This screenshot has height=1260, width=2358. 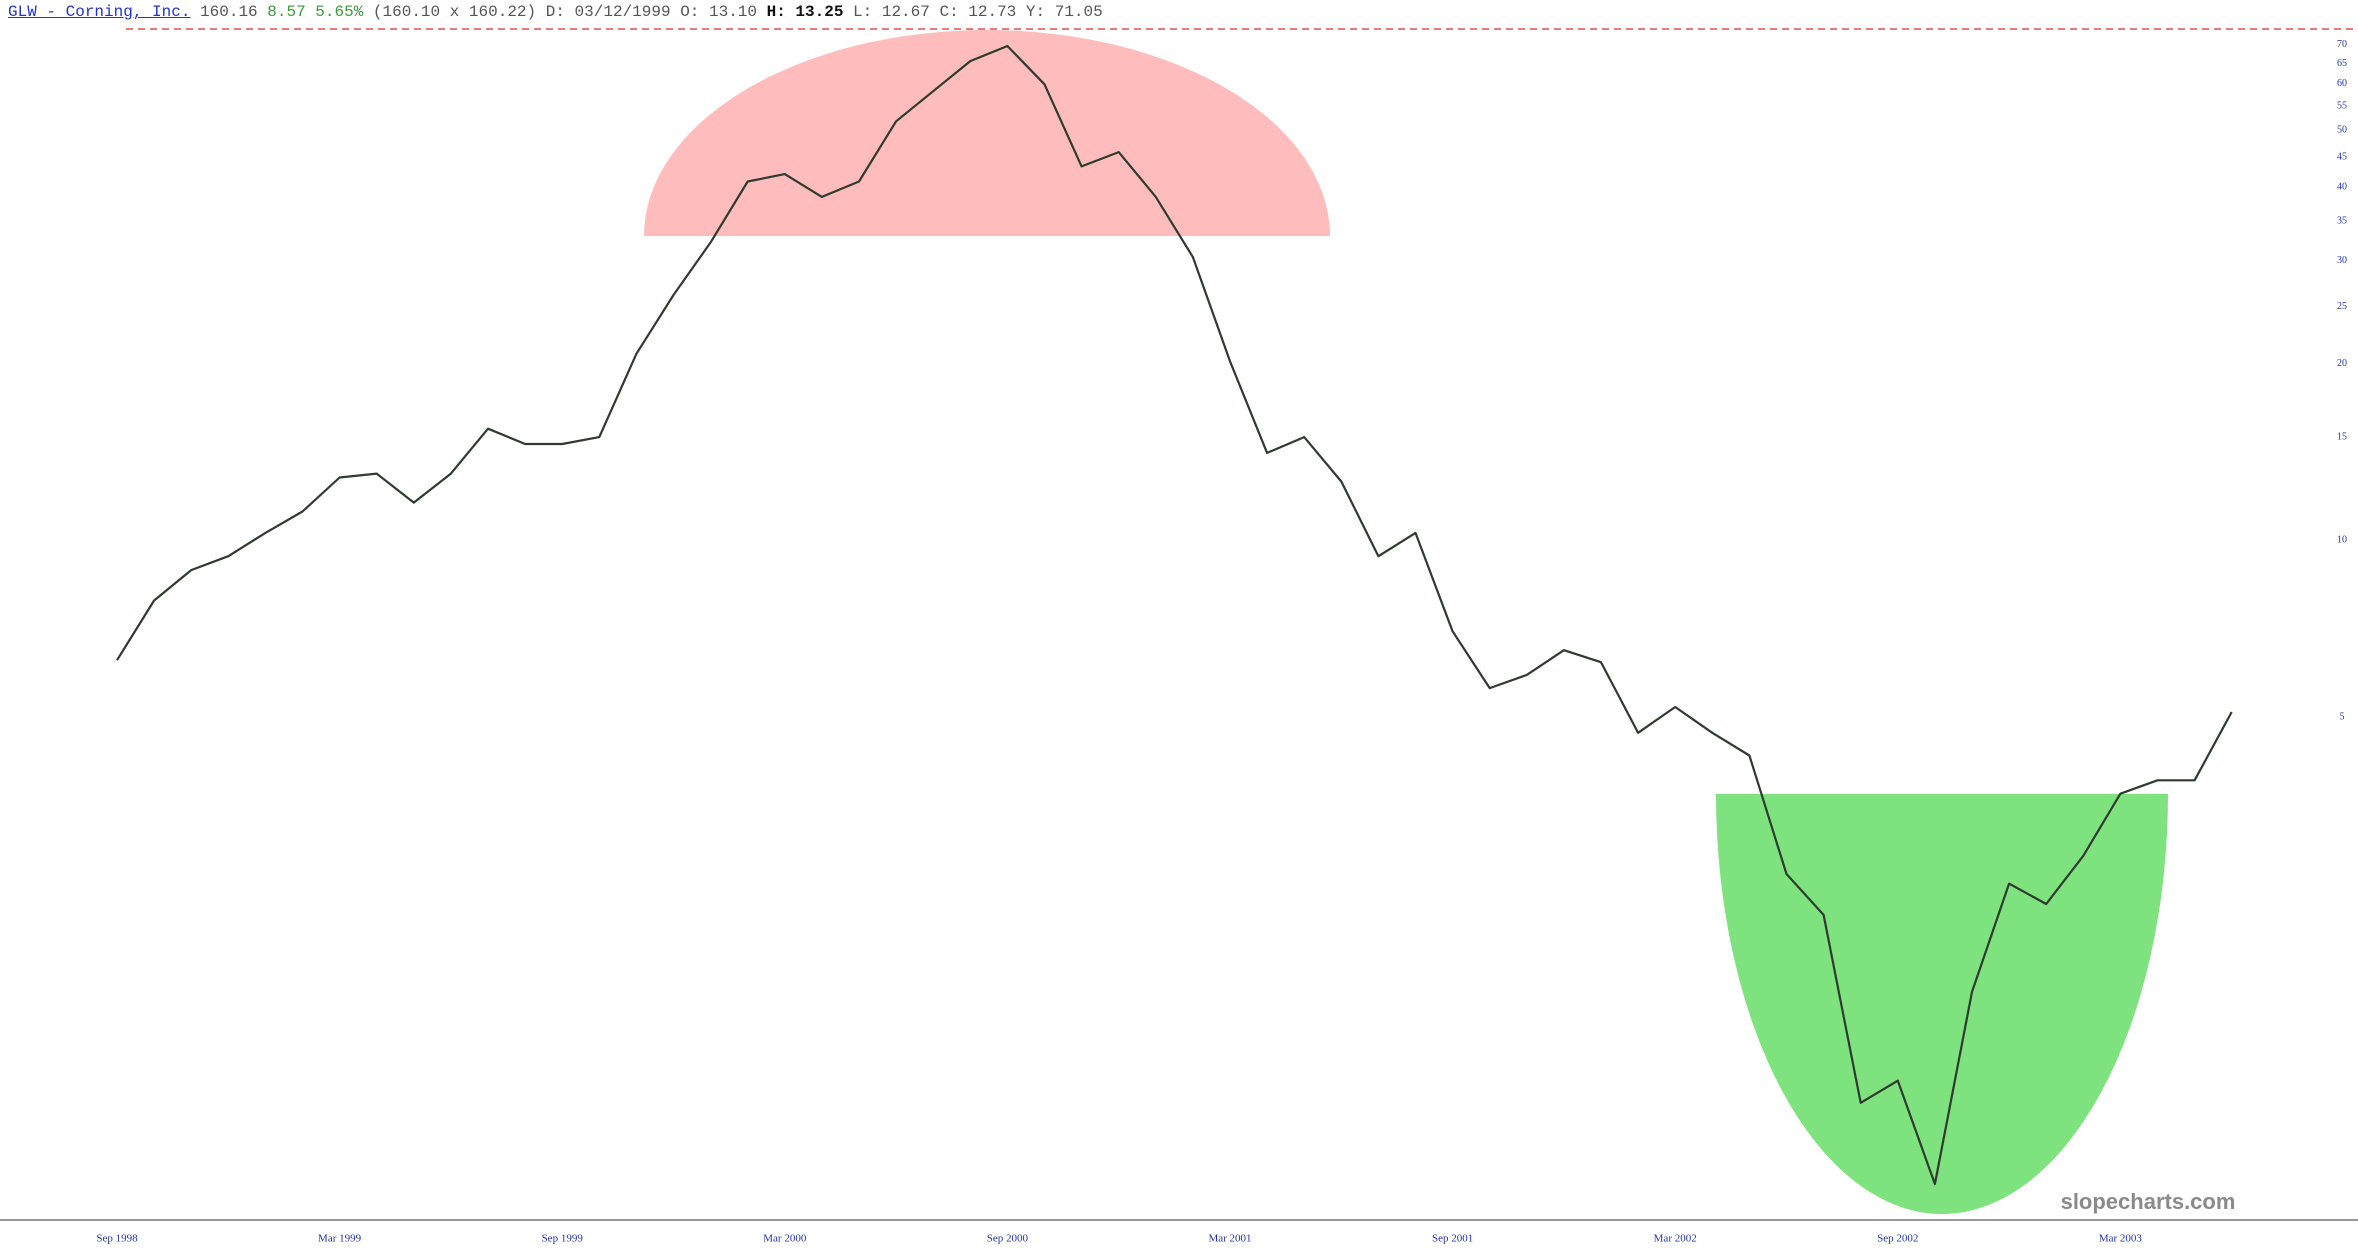 I want to click on y-tick-label: 40, so click(x=2342, y=186).